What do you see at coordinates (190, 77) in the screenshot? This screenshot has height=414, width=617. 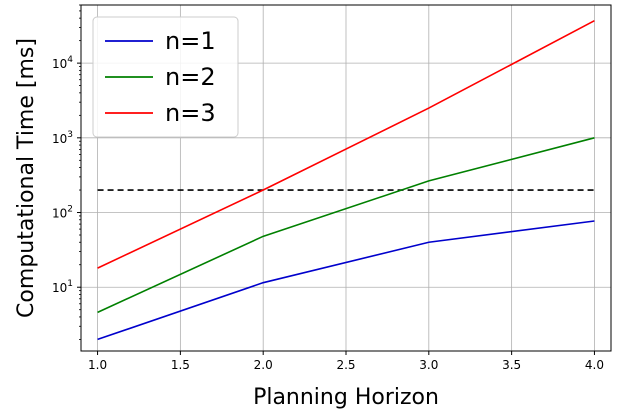 I see `legend-label-n=2: n=2` at bounding box center [190, 77].